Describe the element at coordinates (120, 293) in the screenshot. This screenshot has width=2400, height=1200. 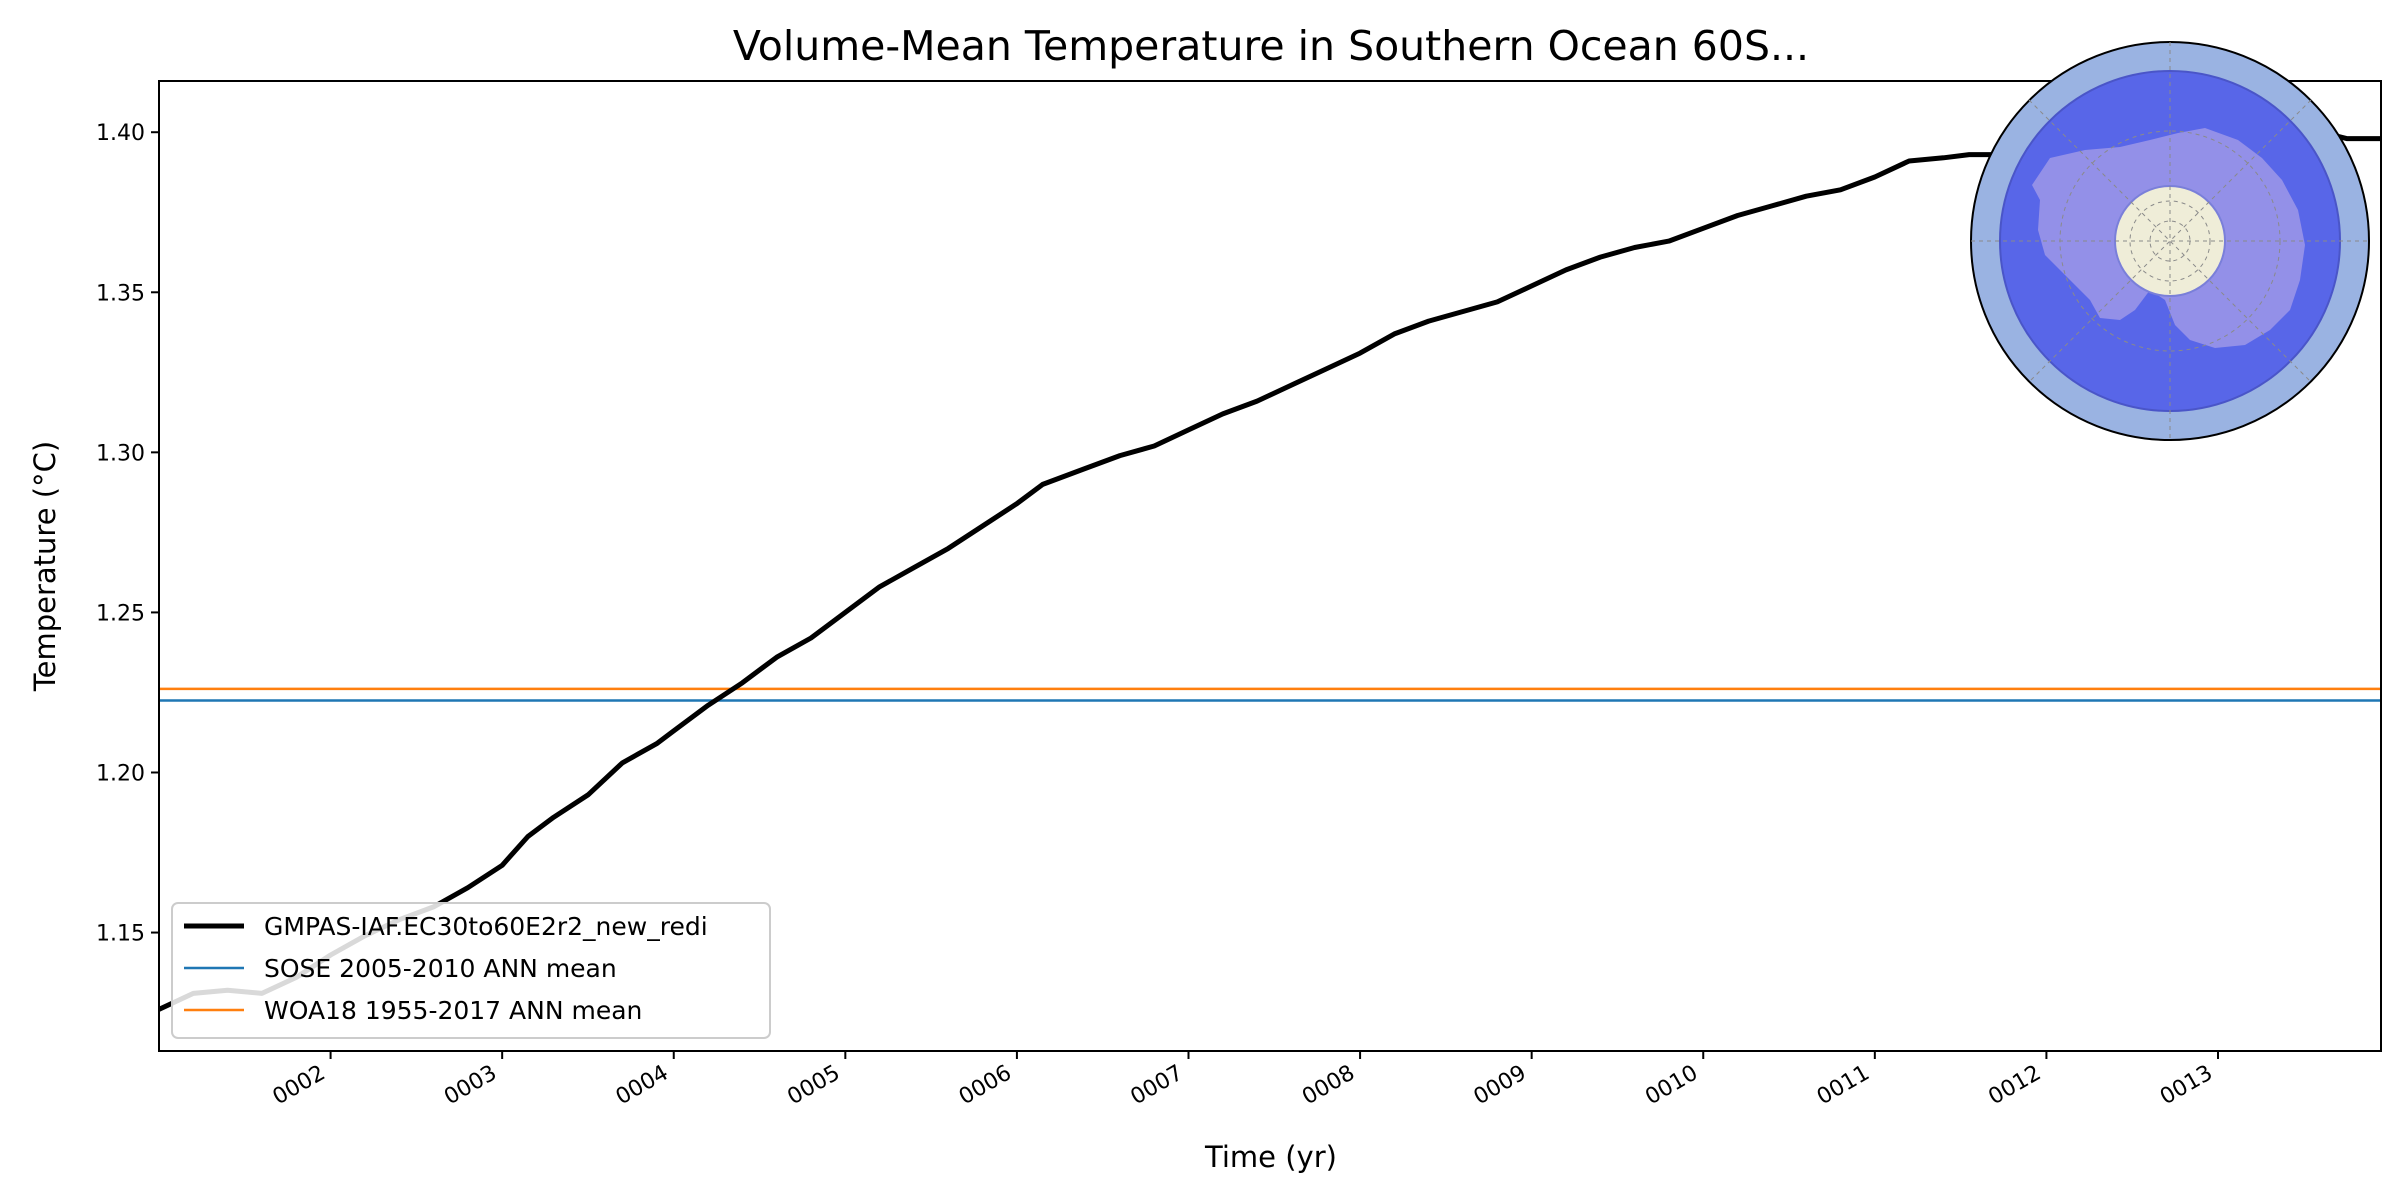
I see `y-tick-label: 1.35` at that location.